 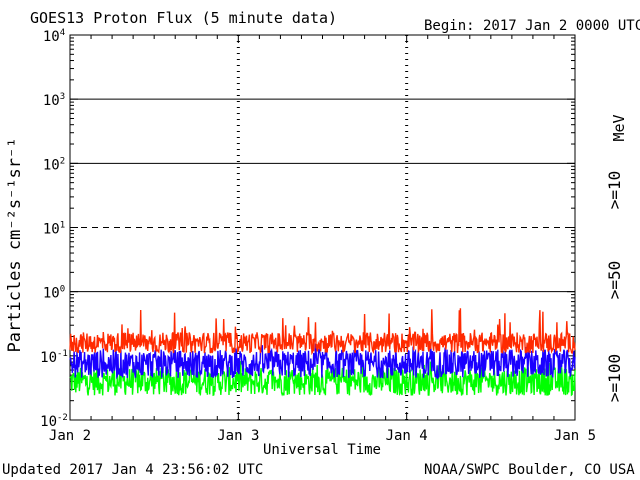 I want to click on series-lines, so click(x=322, y=352).